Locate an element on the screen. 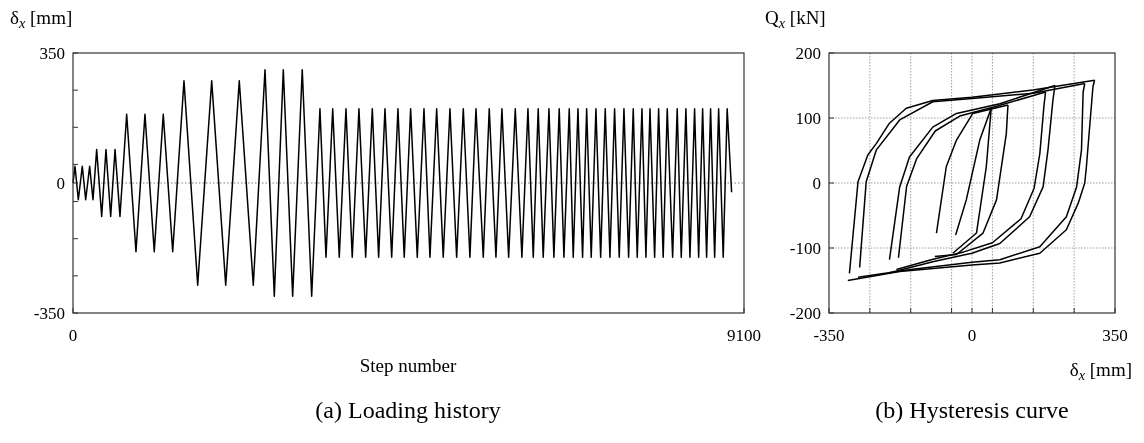 Image resolution: width=1144 pixels, height=443 pixels. y-tick-label: -100 is located at coordinates (805, 248).